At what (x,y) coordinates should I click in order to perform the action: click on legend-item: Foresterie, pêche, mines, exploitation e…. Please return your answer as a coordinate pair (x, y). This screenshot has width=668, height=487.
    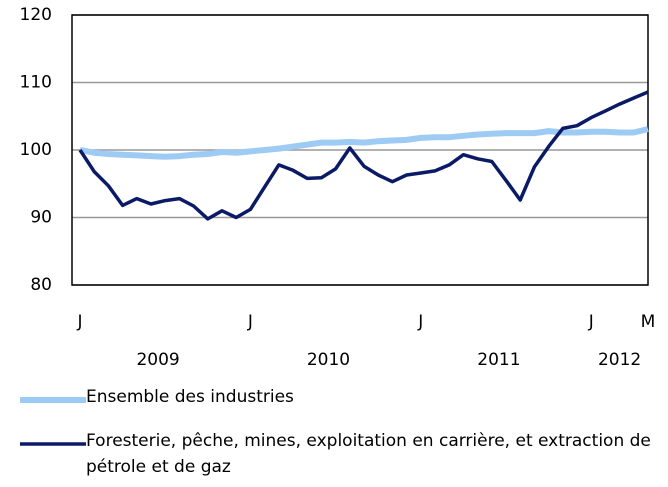
    Looking at the image, I should click on (340, 454).